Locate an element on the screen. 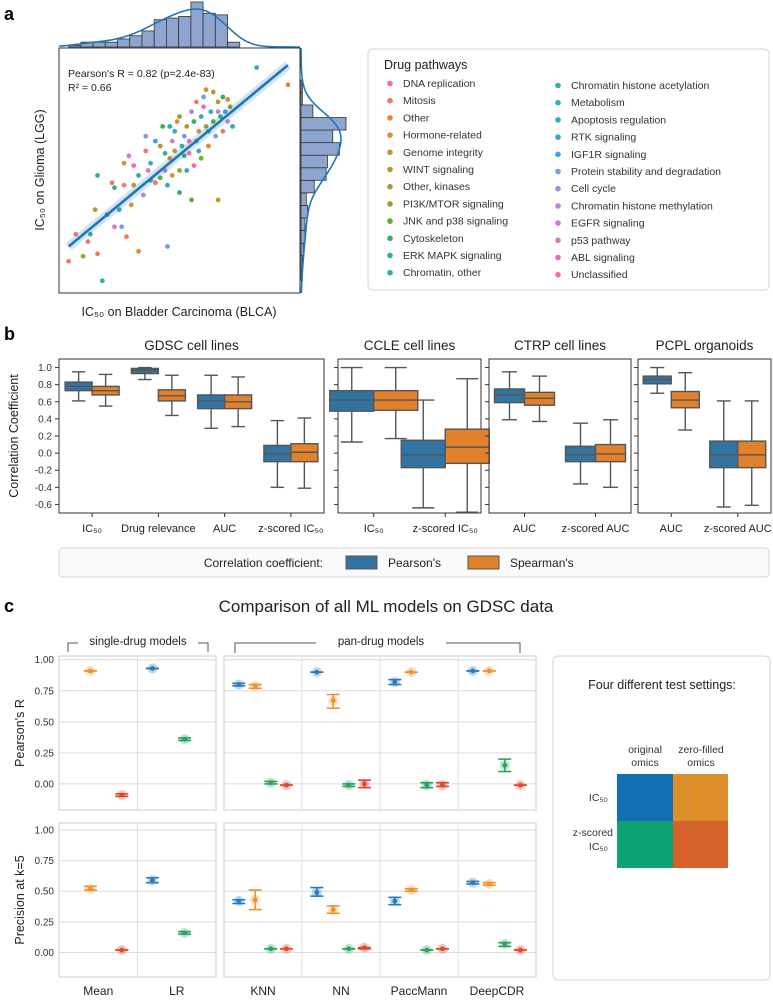 The image size is (773, 1000). legend-item-label: JNK and p38 signaling is located at coordinates (455, 222).